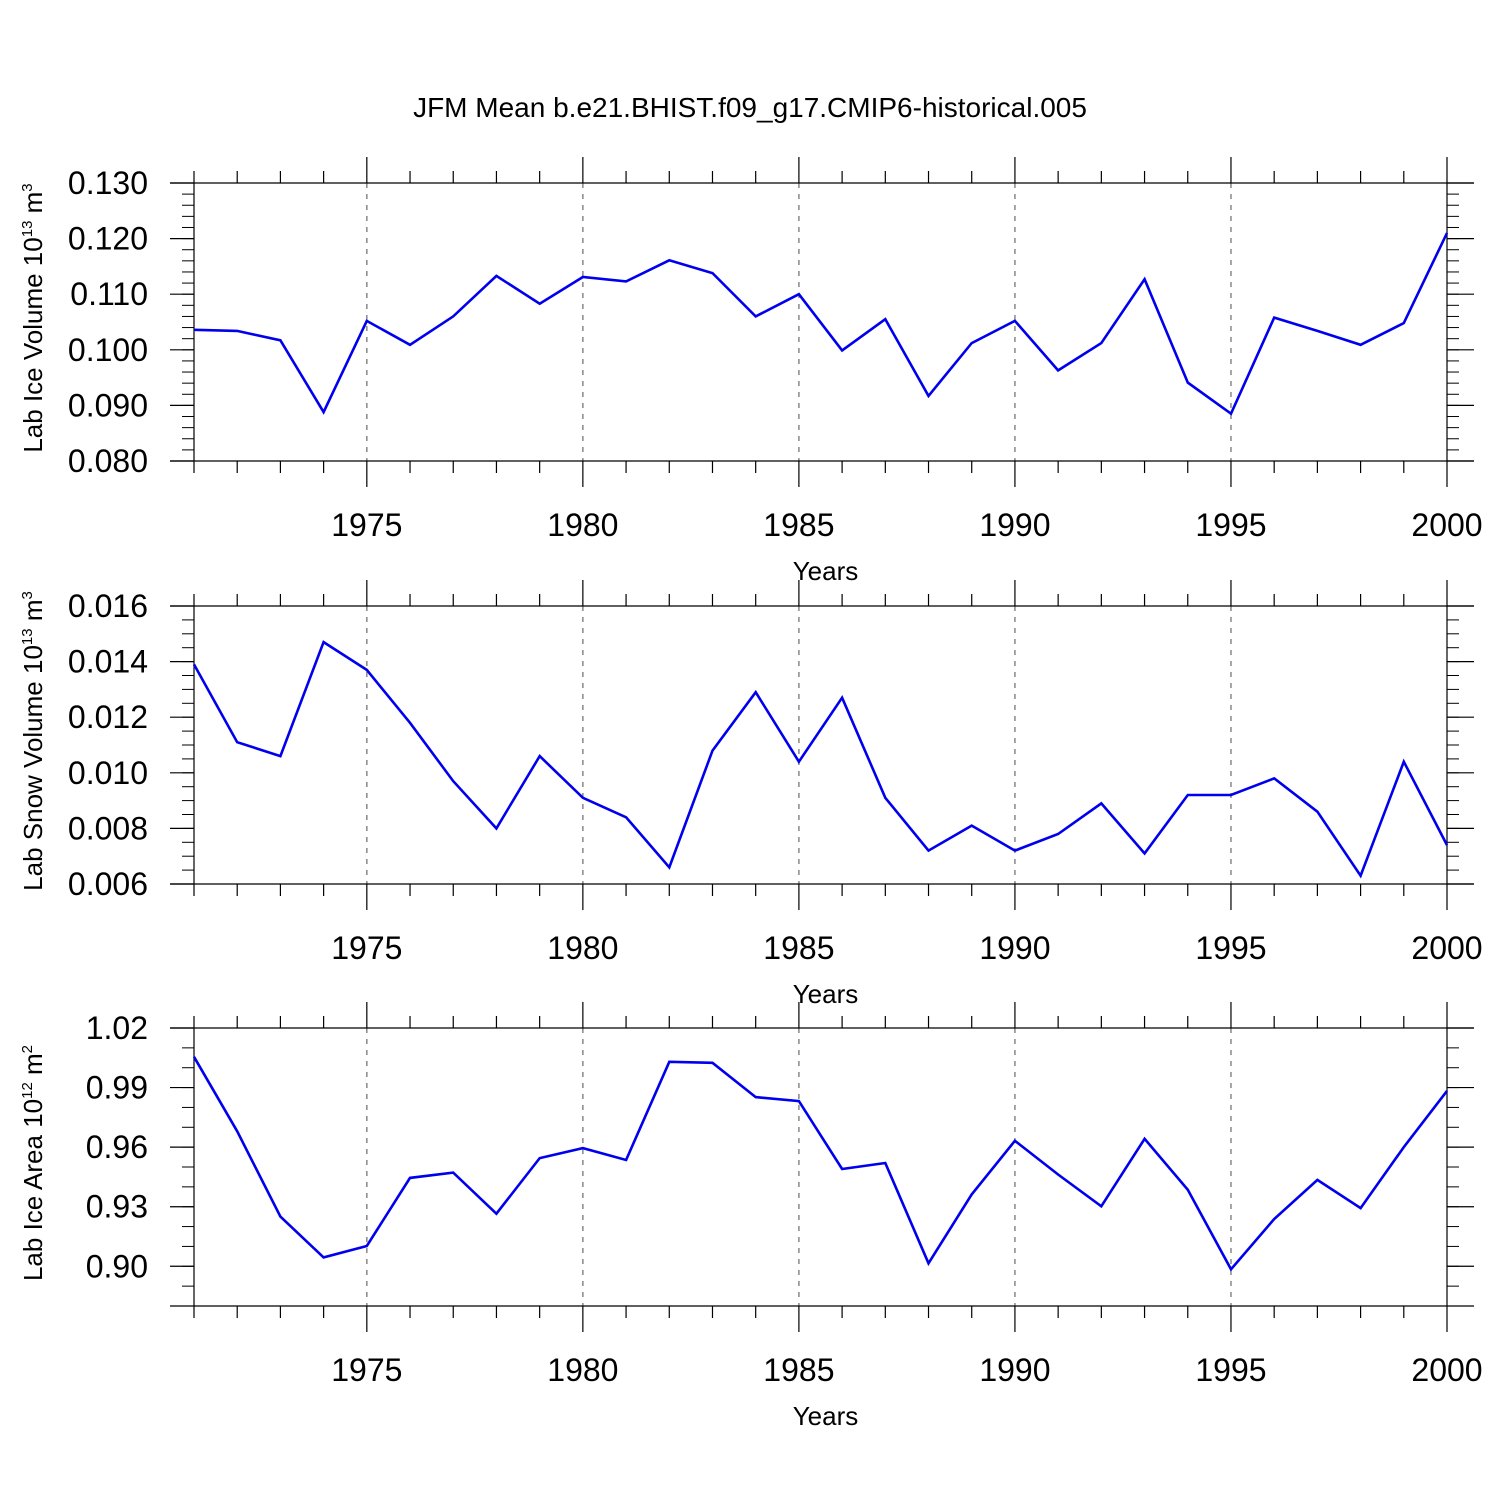 This screenshot has width=1500, height=1500. What do you see at coordinates (108, 239) in the screenshot?
I see `y-tick-label: 0.120` at bounding box center [108, 239].